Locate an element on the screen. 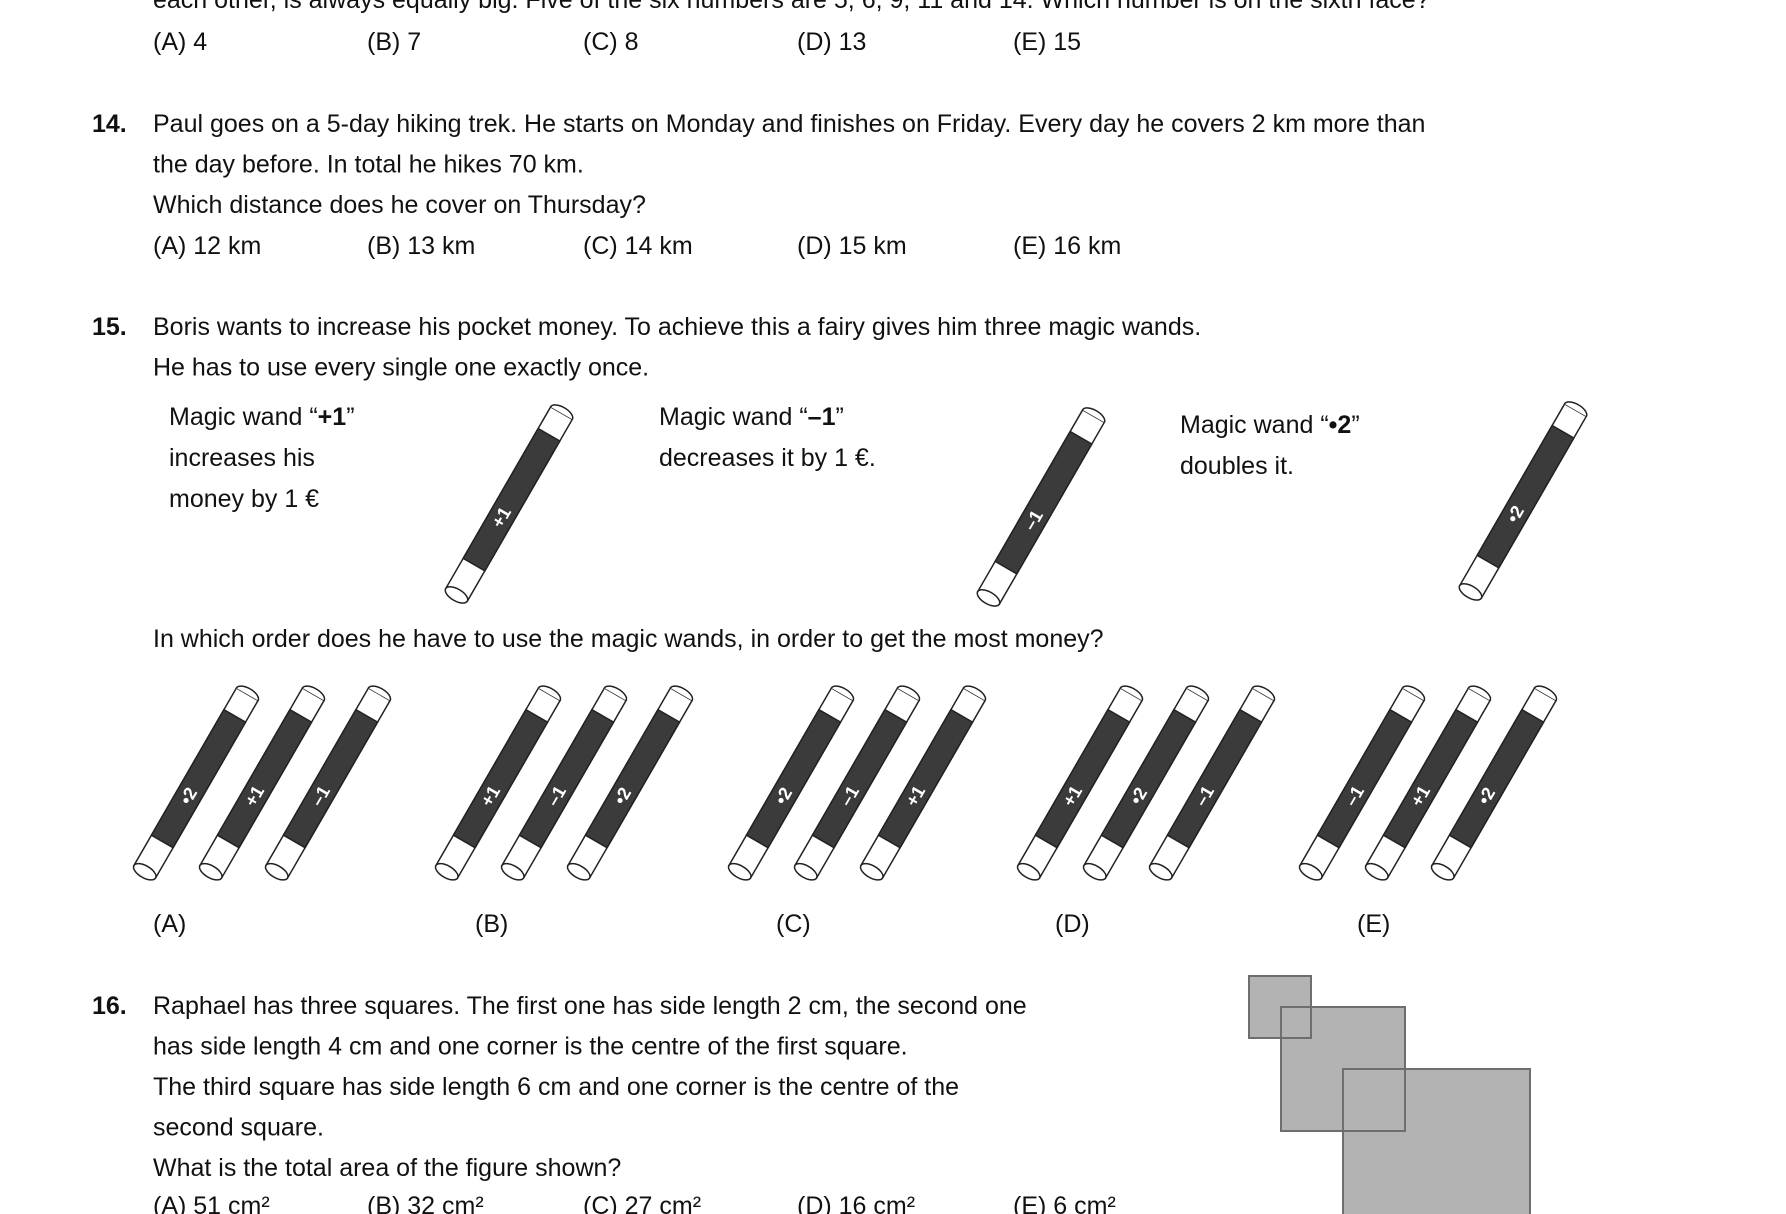 The image size is (1786, 1214). answer-option: (E) 15 is located at coordinates (1047, 42).